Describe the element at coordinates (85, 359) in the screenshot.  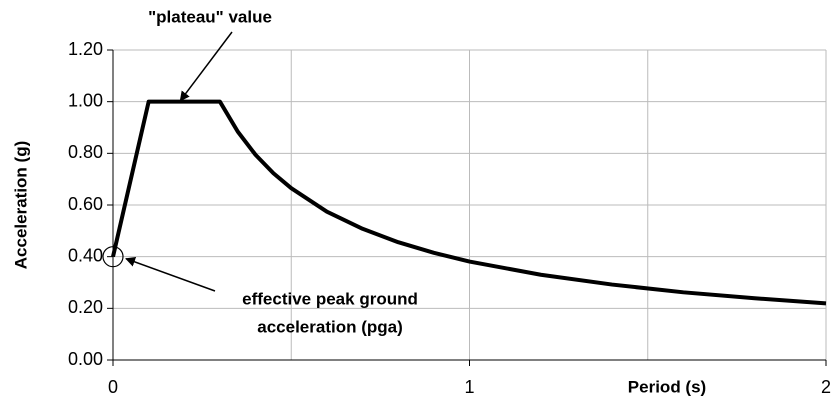
I see `y-tick-label: 0.00` at that location.